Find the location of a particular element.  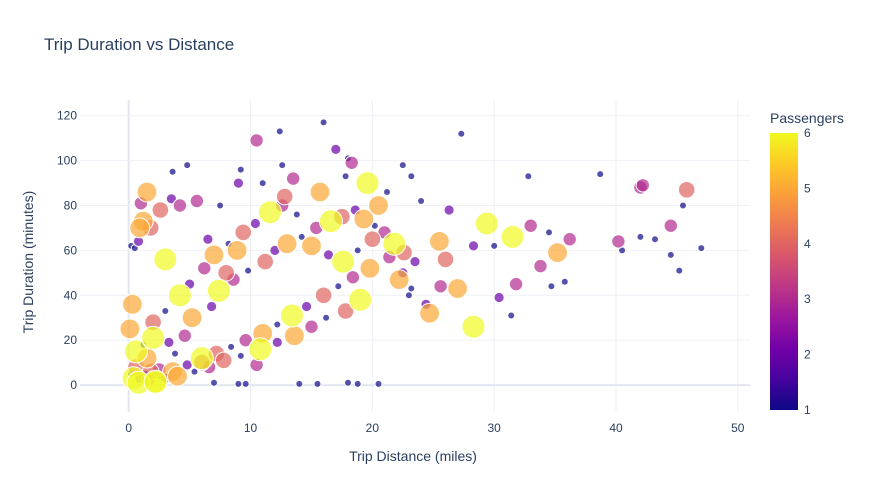

y-tick-label: 60 is located at coordinates (71, 250).